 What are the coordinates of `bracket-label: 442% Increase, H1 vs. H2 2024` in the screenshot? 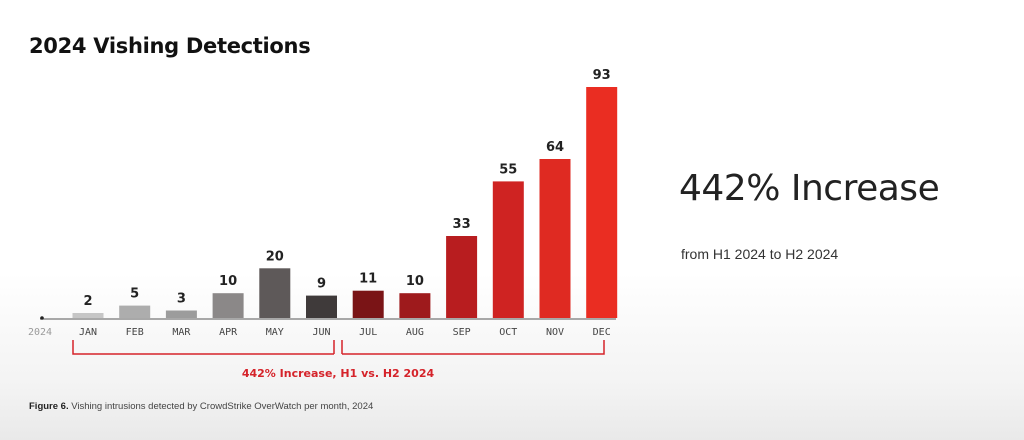 It's located at (338, 373).